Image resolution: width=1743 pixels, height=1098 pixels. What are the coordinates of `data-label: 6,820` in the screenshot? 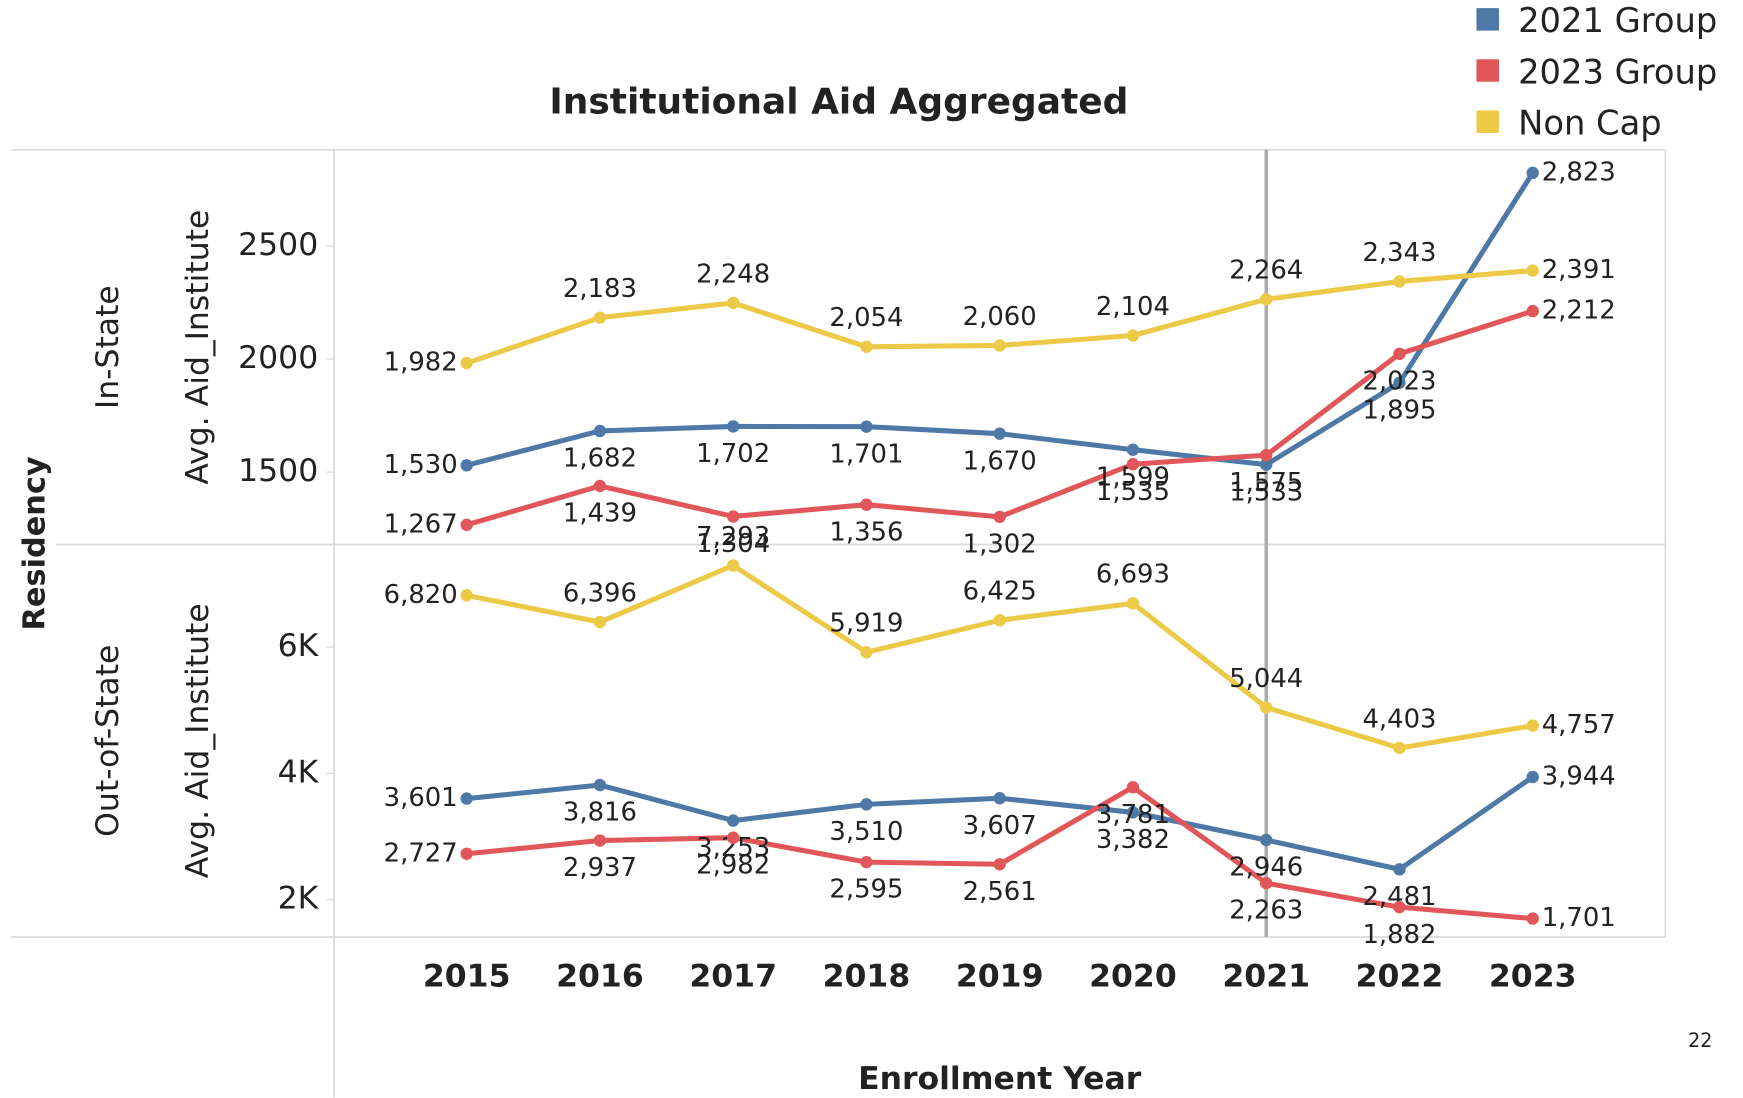 It's located at (421, 595).